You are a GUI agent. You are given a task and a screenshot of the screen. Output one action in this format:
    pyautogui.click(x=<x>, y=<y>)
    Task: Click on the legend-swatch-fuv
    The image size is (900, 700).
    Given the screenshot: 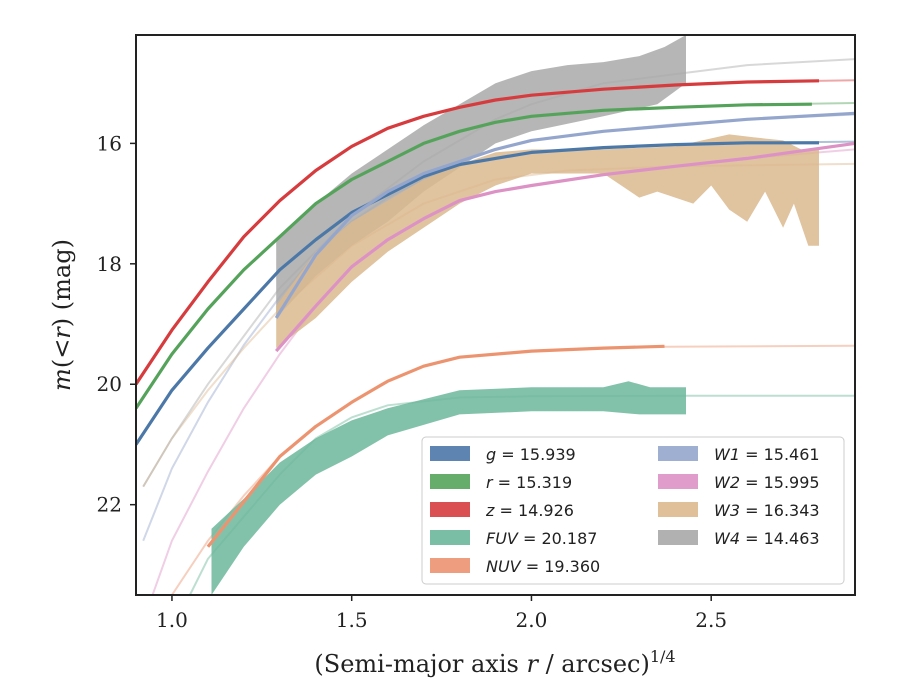 What is the action you would take?
    pyautogui.click(x=450, y=537)
    